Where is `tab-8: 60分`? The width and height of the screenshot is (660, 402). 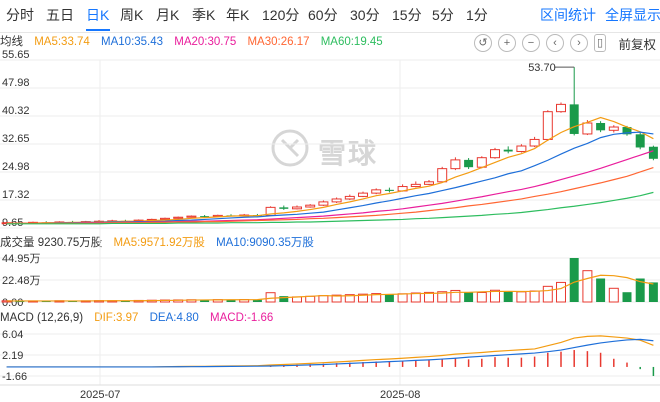
tab-8: 60分 is located at coordinates (323, 15).